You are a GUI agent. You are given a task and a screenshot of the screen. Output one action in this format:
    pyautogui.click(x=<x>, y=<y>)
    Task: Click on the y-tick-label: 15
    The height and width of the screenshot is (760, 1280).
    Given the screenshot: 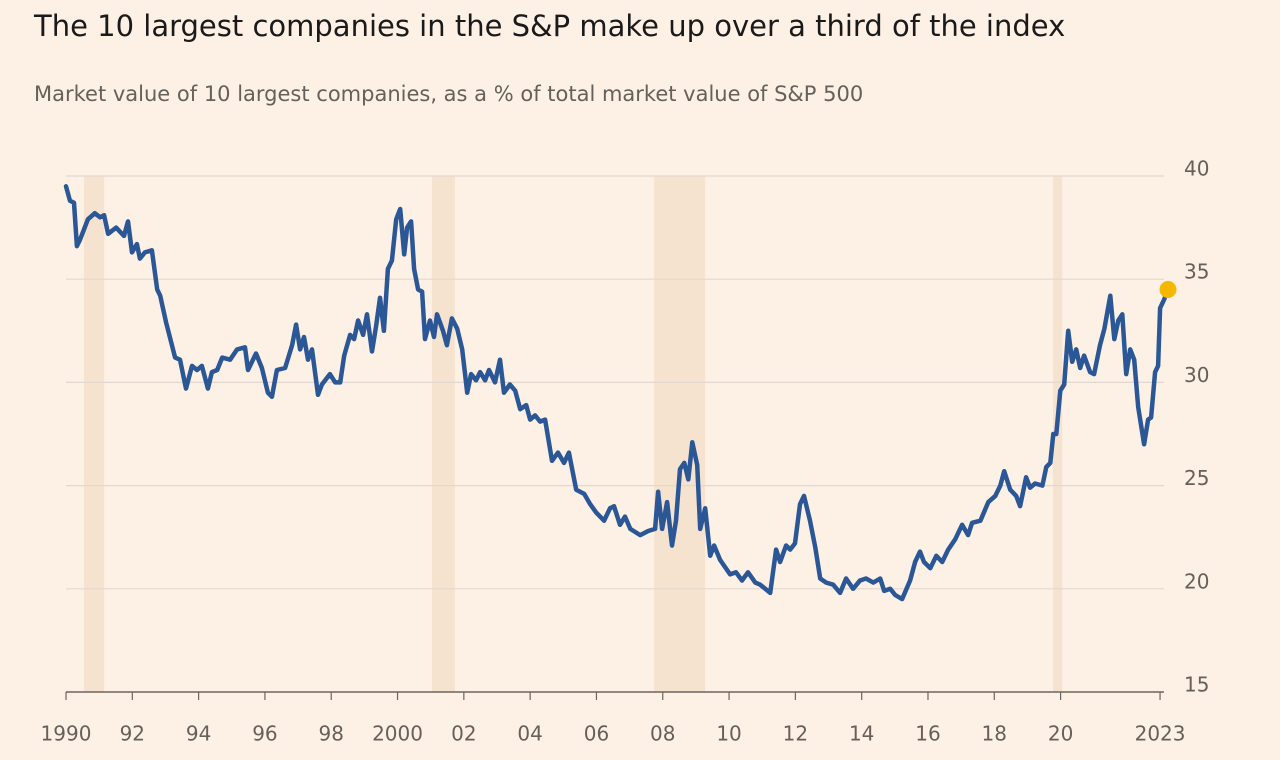 What is the action you would take?
    pyautogui.click(x=1196, y=685)
    